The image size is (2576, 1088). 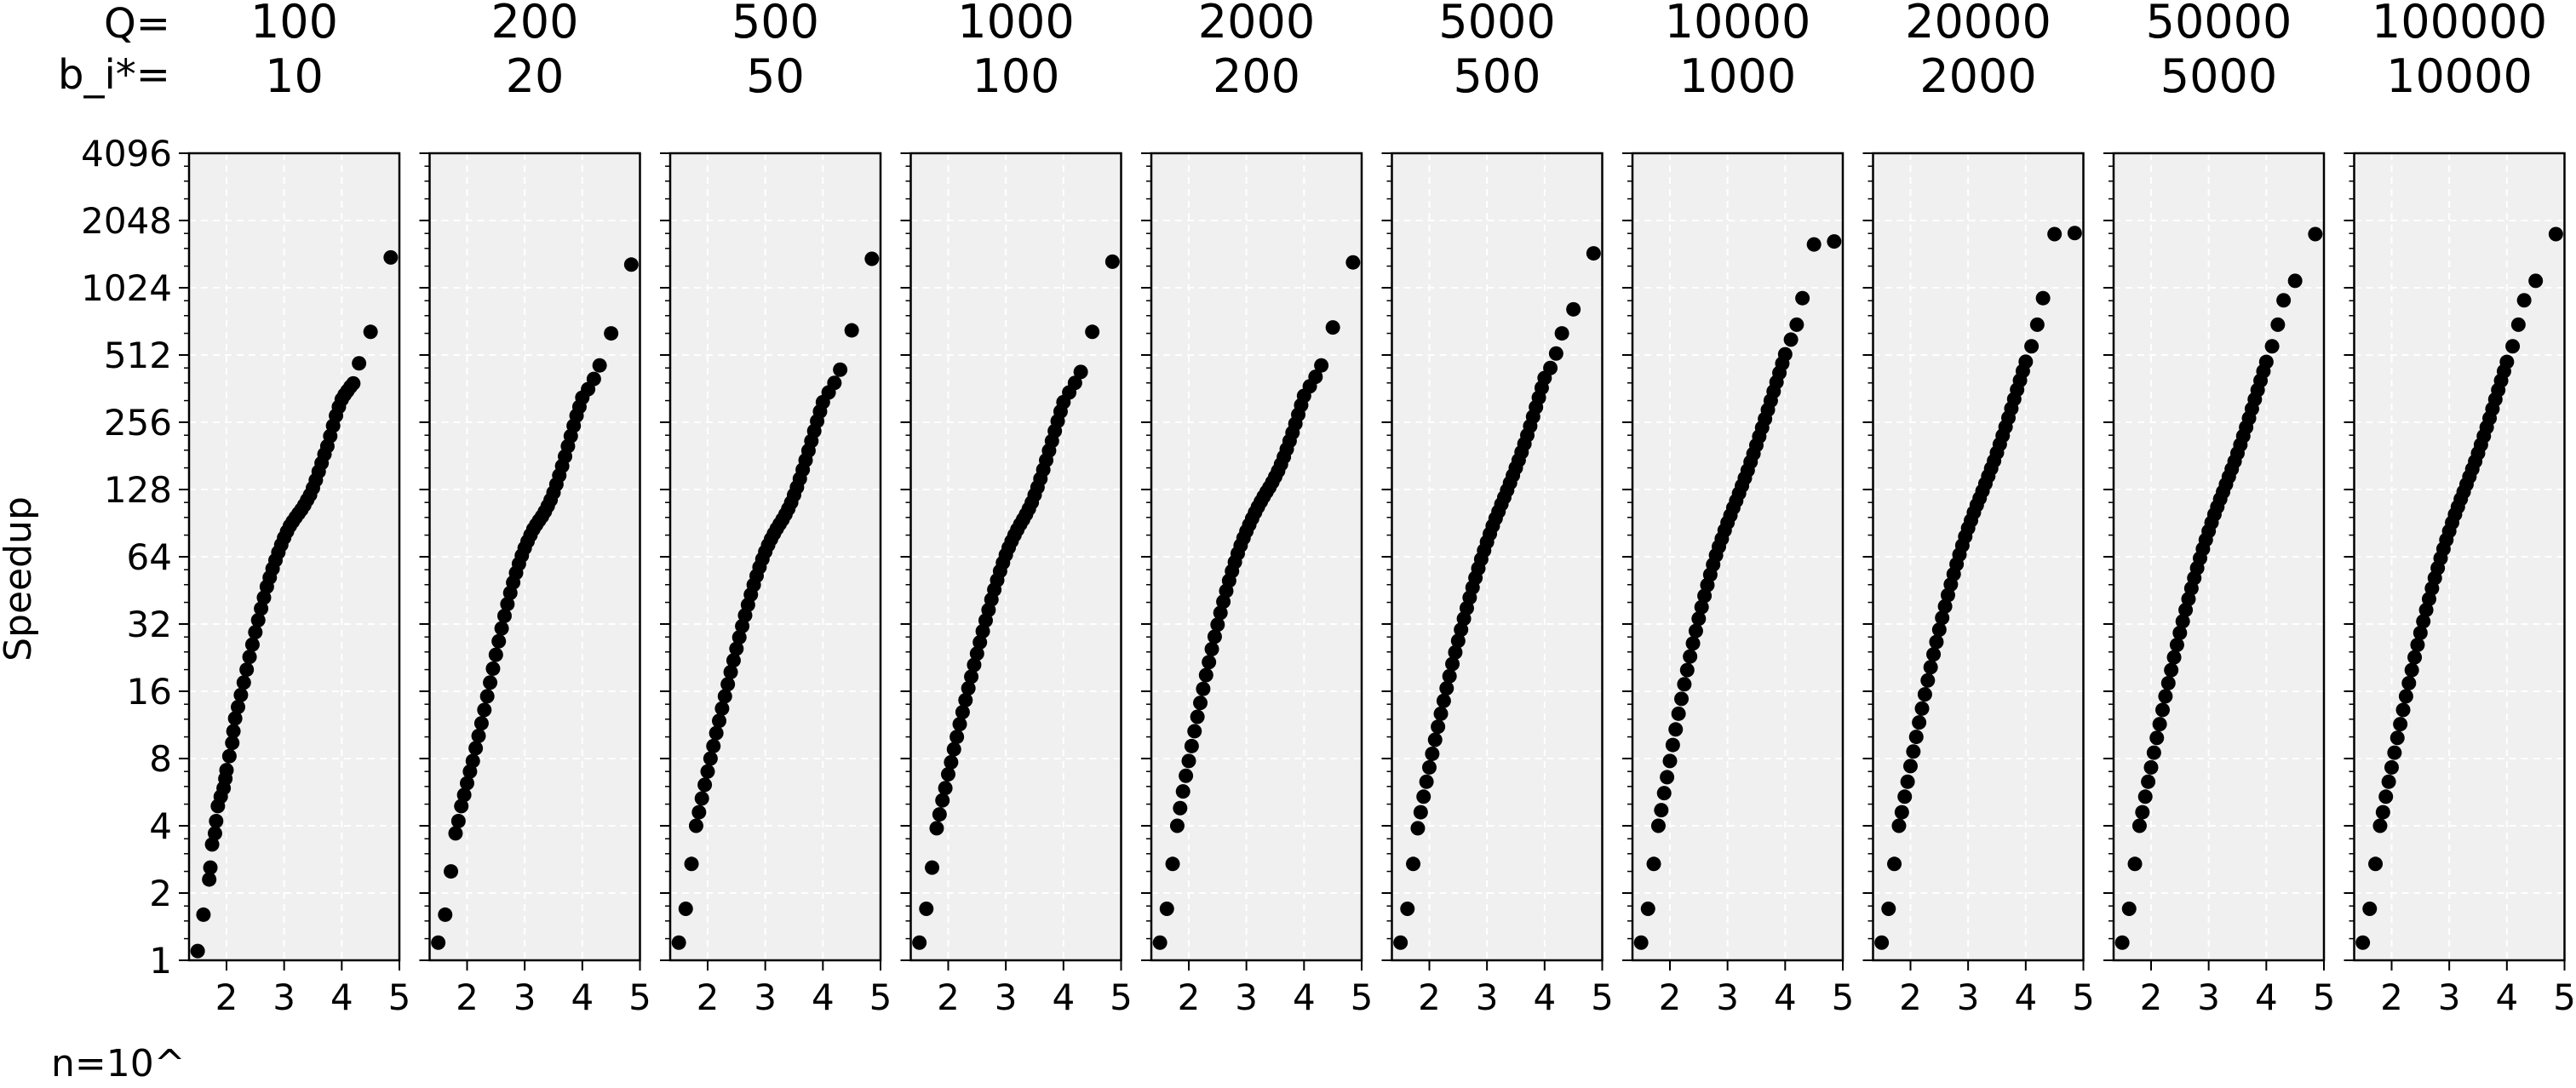 What do you see at coordinates (20, 578) in the screenshot?
I see `y-axis-label: Speedup` at bounding box center [20, 578].